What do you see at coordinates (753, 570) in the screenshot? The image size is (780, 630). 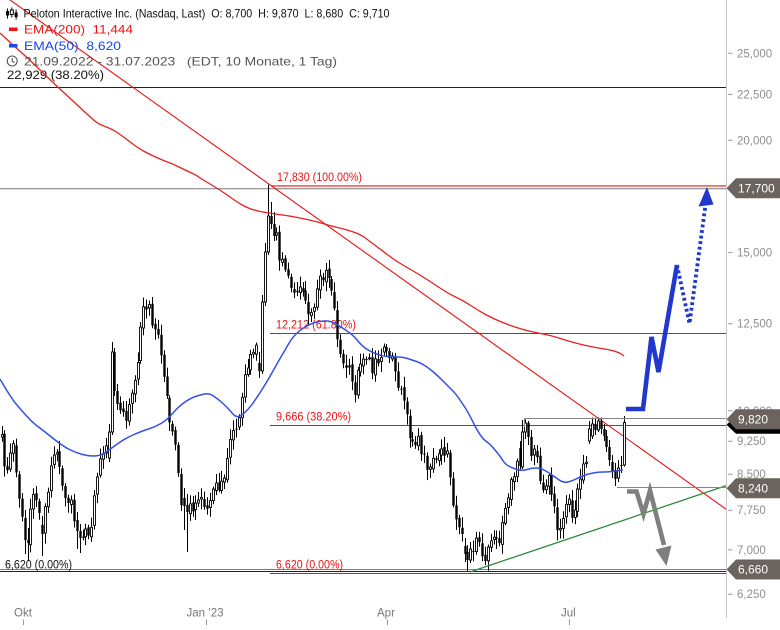 I see `svg-text: 6,660` at bounding box center [753, 570].